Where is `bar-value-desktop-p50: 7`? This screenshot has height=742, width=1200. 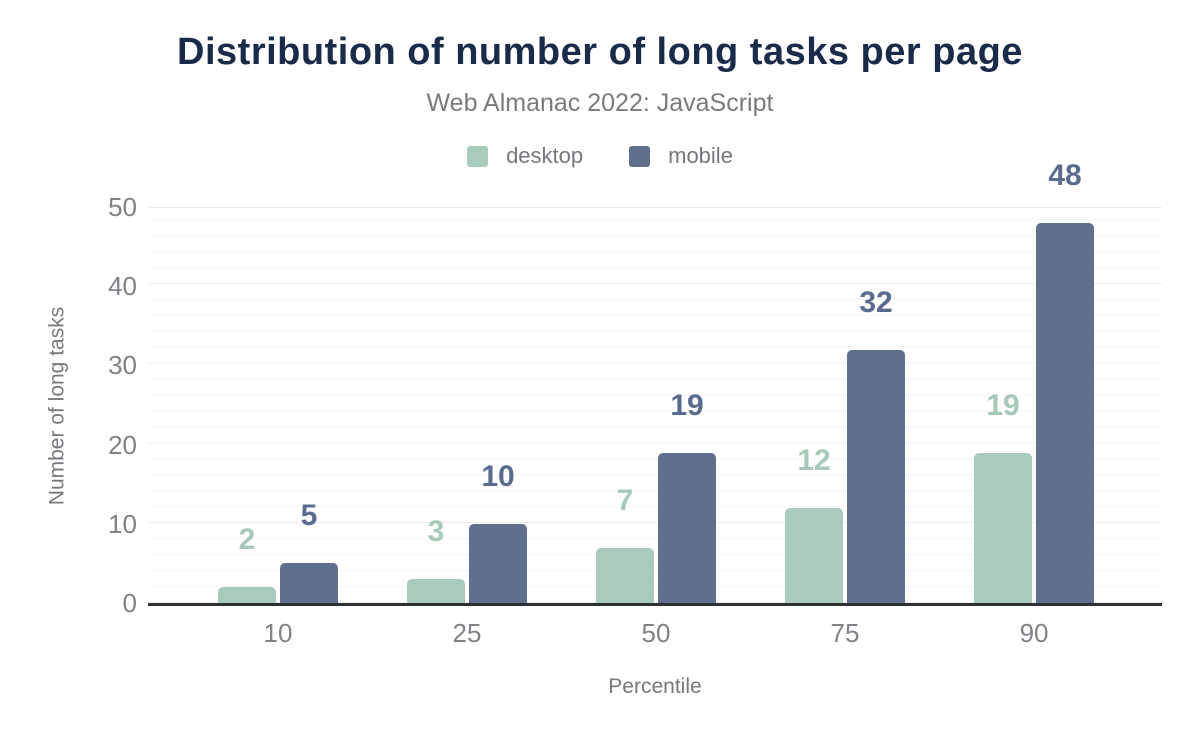 bar-value-desktop-p50: 7 is located at coordinates (625, 500).